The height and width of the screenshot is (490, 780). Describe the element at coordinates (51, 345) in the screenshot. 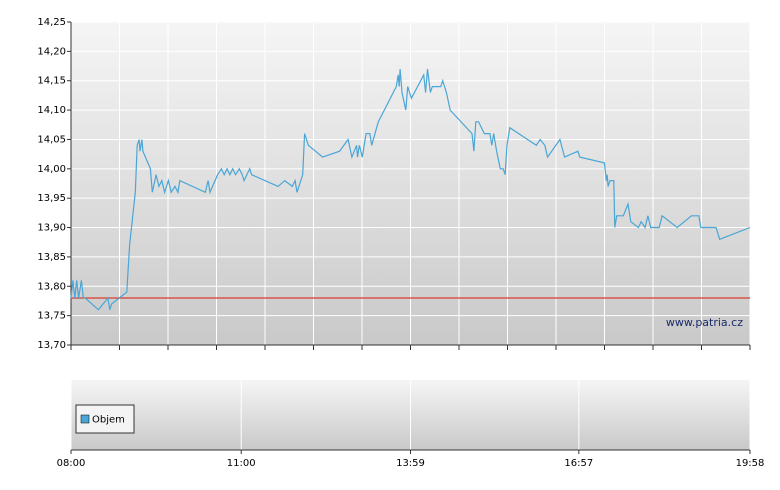

I see `y-tick-label: 13,70` at that location.